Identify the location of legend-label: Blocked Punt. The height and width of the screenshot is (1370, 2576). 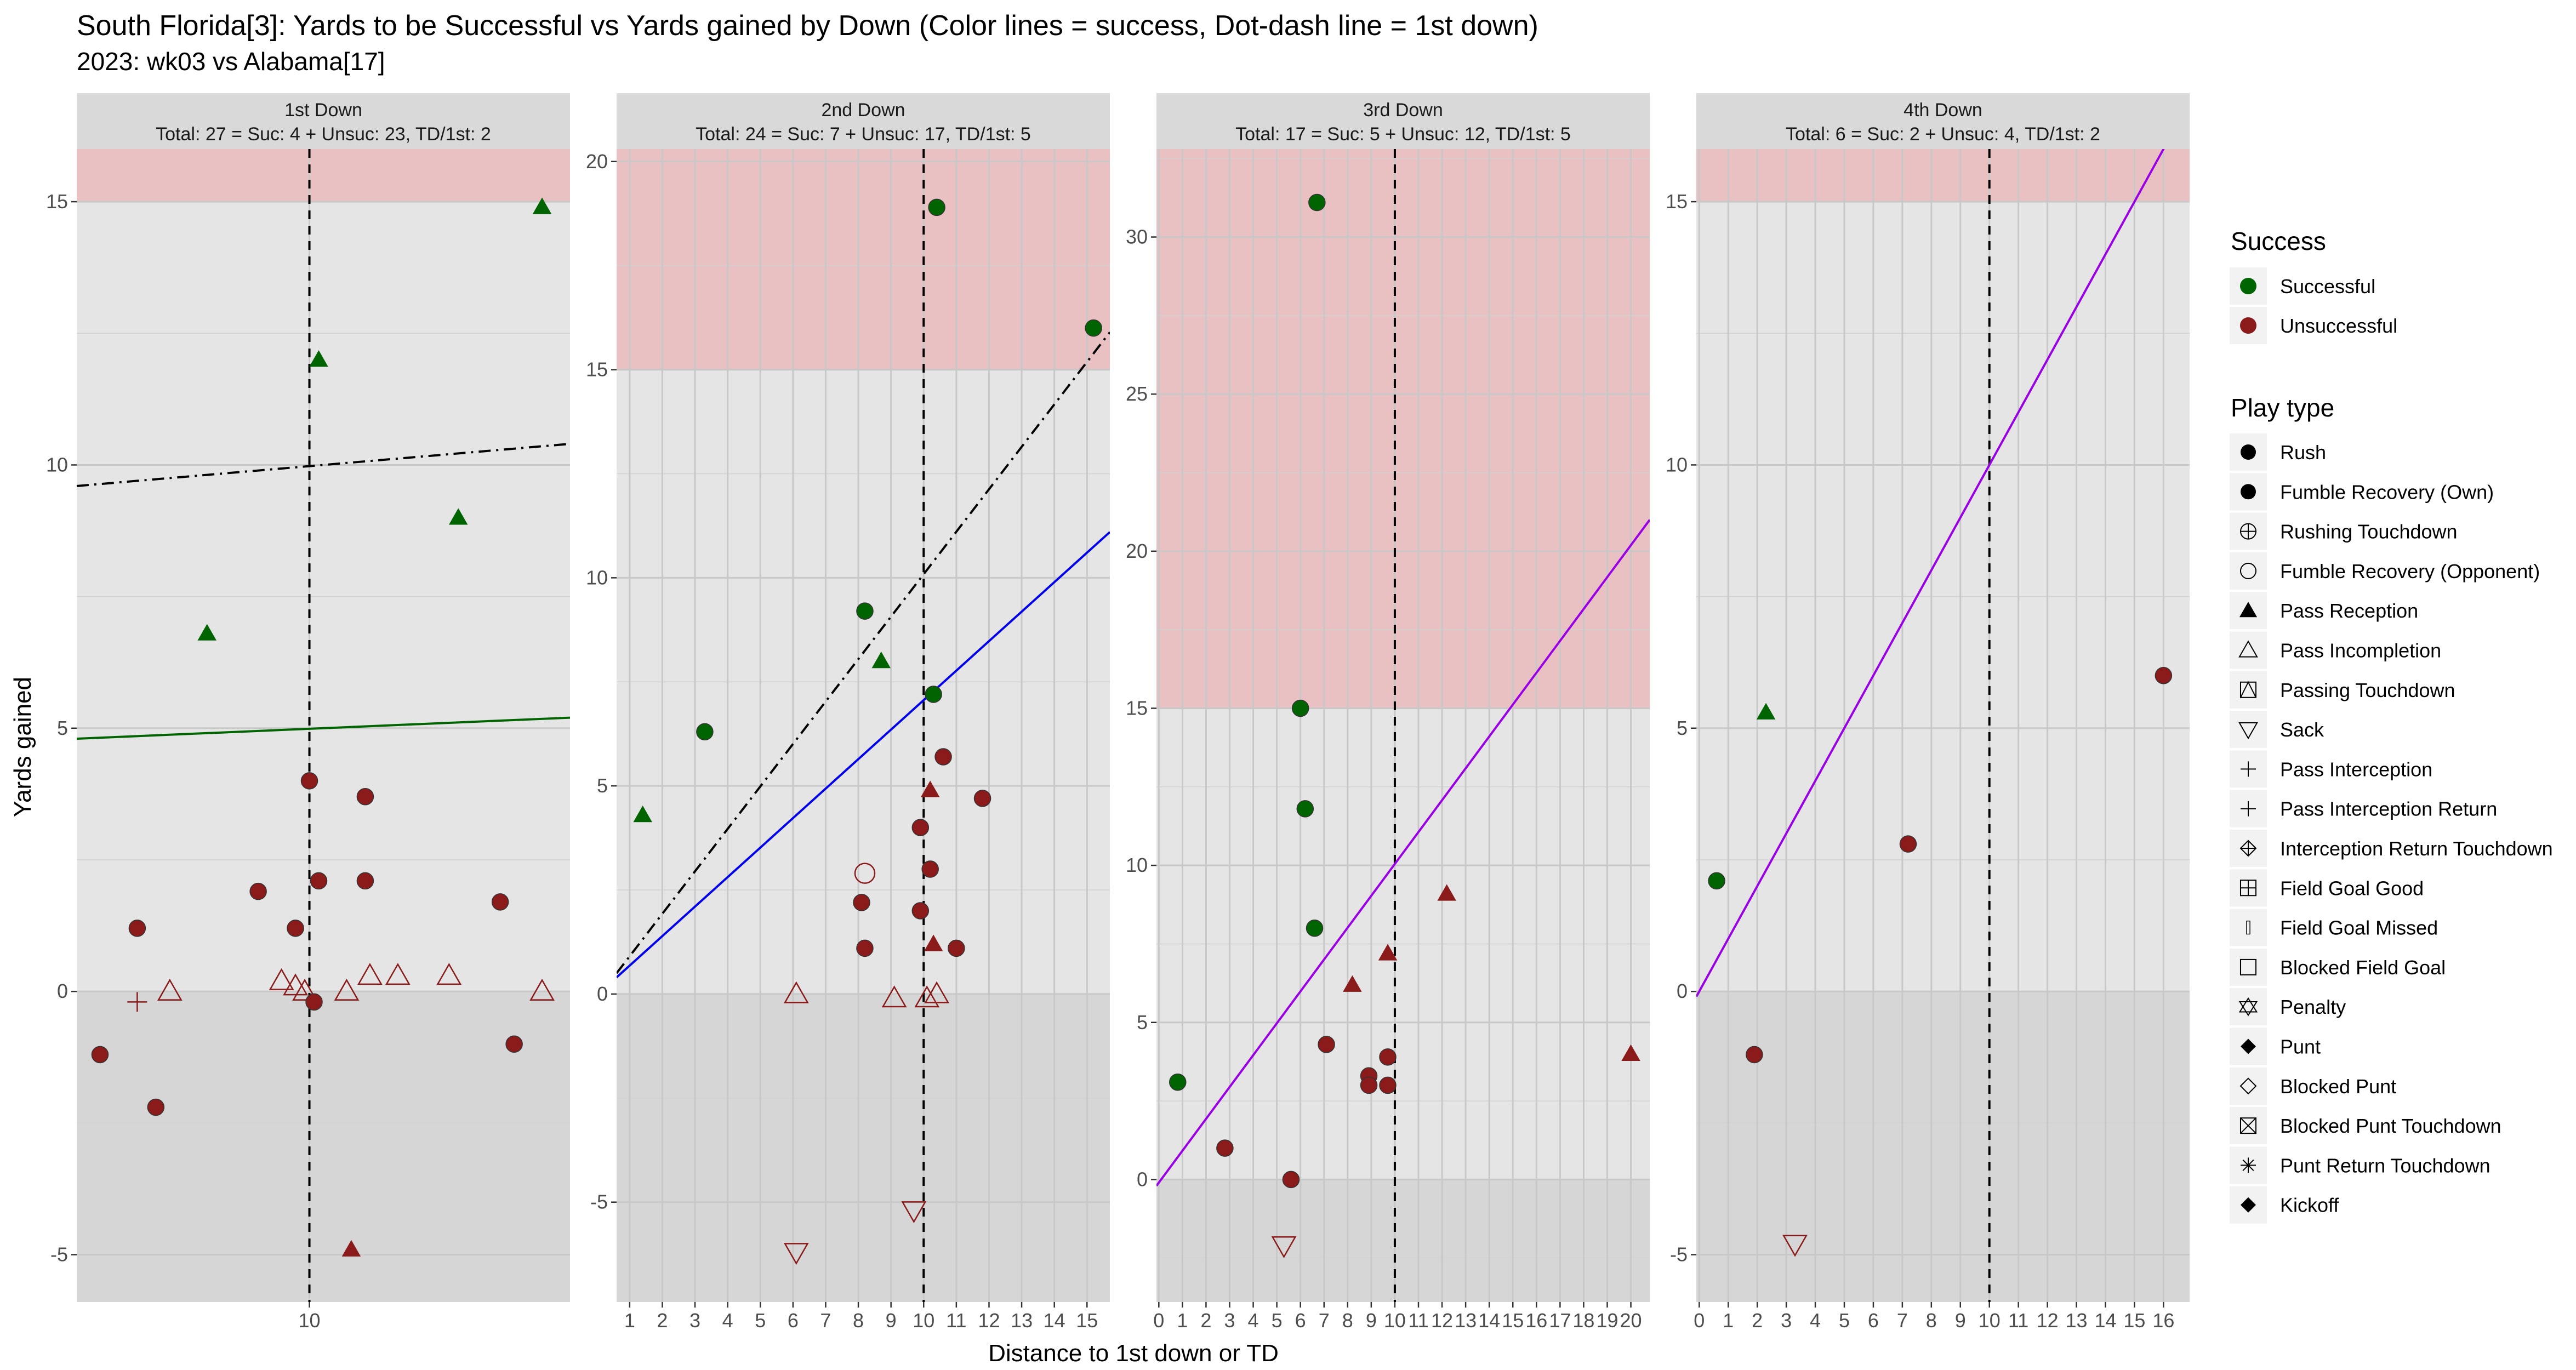
(2338, 1086).